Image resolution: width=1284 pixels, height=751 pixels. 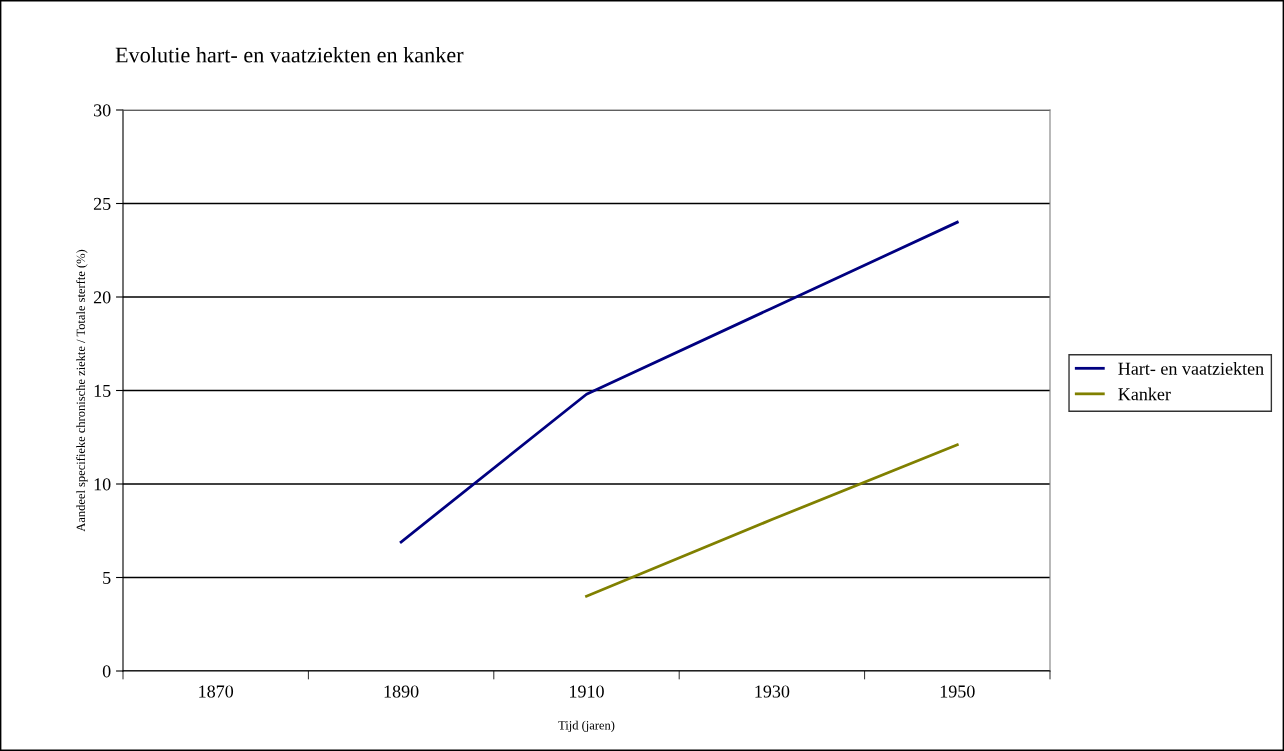 What do you see at coordinates (102, 203) in the screenshot?
I see `y-tick-label: 25` at bounding box center [102, 203].